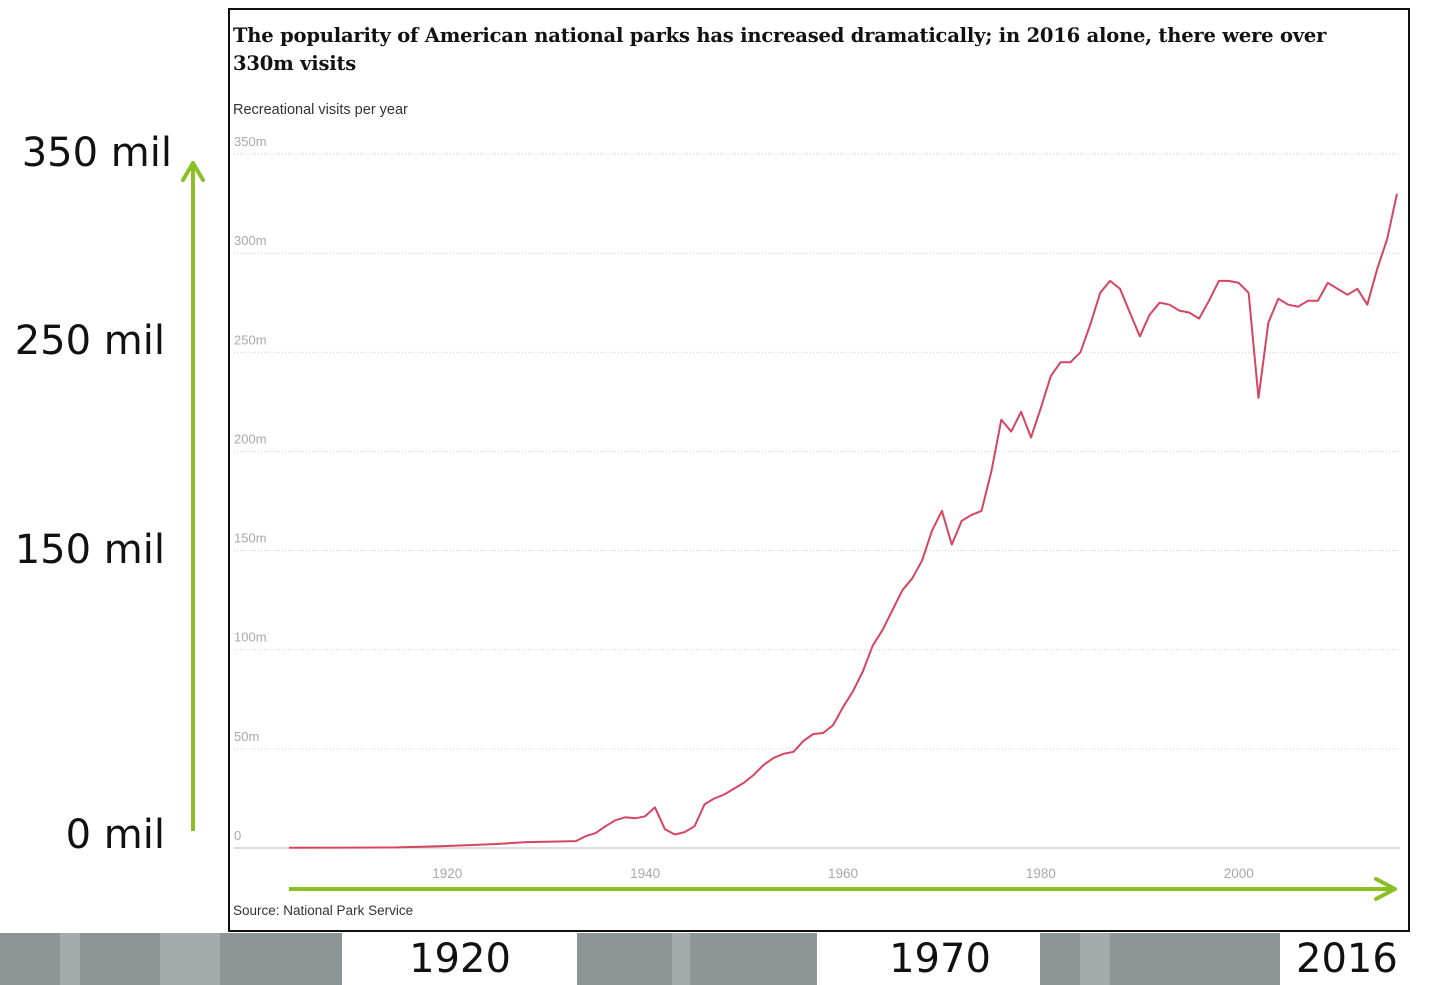 Image resolution: width=1449 pixels, height=985 pixels. I want to click on x-annotation-label: 2016, so click(1347, 959).